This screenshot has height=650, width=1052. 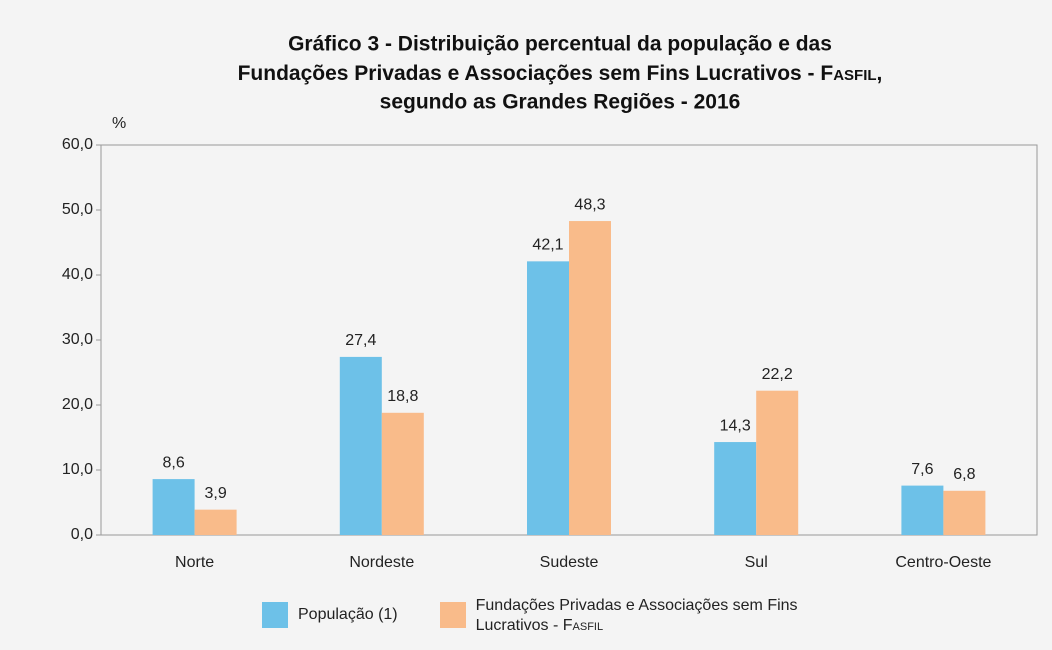 What do you see at coordinates (77, 274) in the screenshot?
I see `y-tick-label: 40,0` at bounding box center [77, 274].